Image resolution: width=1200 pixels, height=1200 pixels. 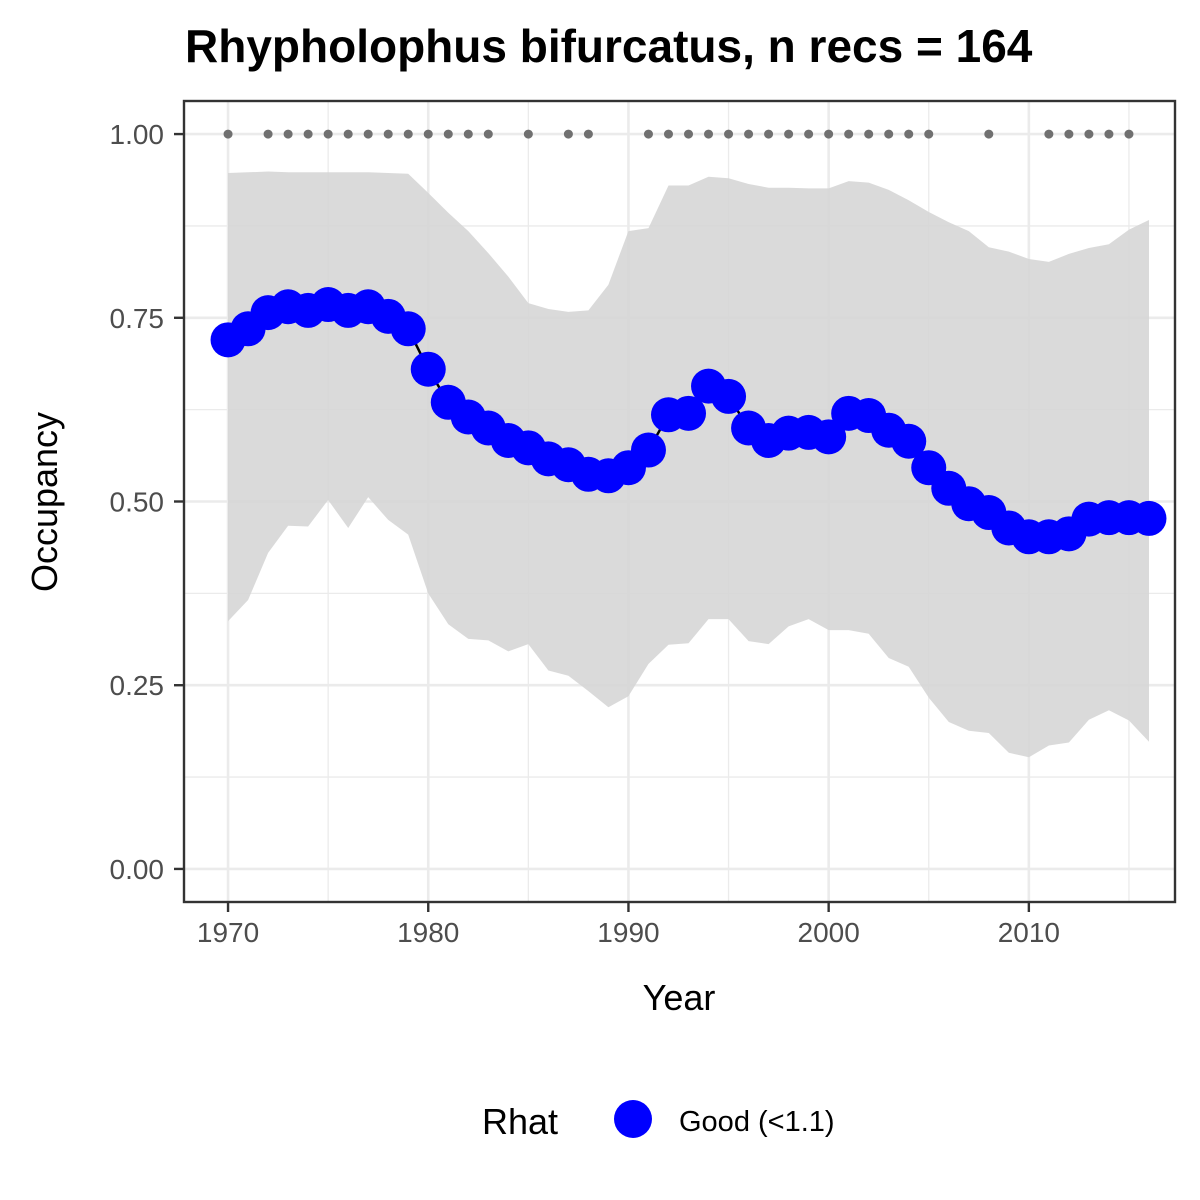 What do you see at coordinates (520, 1121) in the screenshot?
I see `legend-title: Rhat` at bounding box center [520, 1121].